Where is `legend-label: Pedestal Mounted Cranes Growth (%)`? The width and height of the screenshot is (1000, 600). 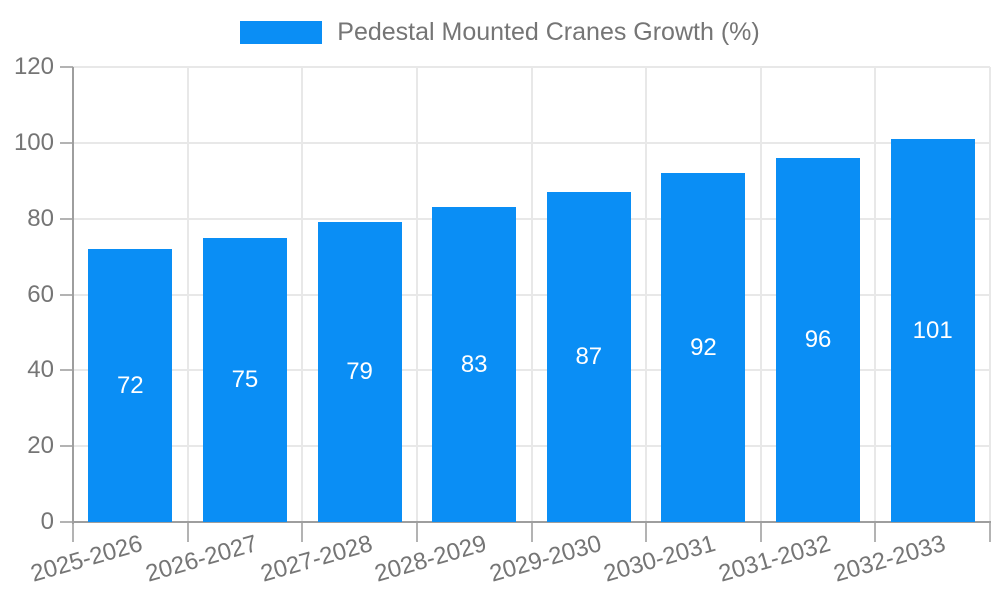 legend-label: Pedestal Mounted Cranes Growth (%) is located at coordinates (548, 32).